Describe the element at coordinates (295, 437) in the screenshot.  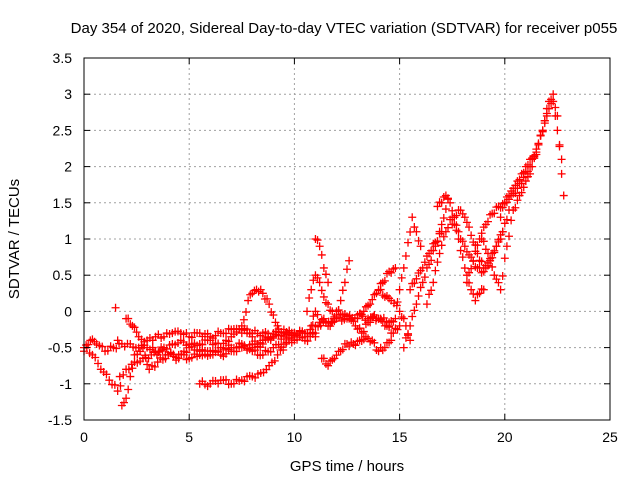
I see `x-tick-label: 10` at that location.